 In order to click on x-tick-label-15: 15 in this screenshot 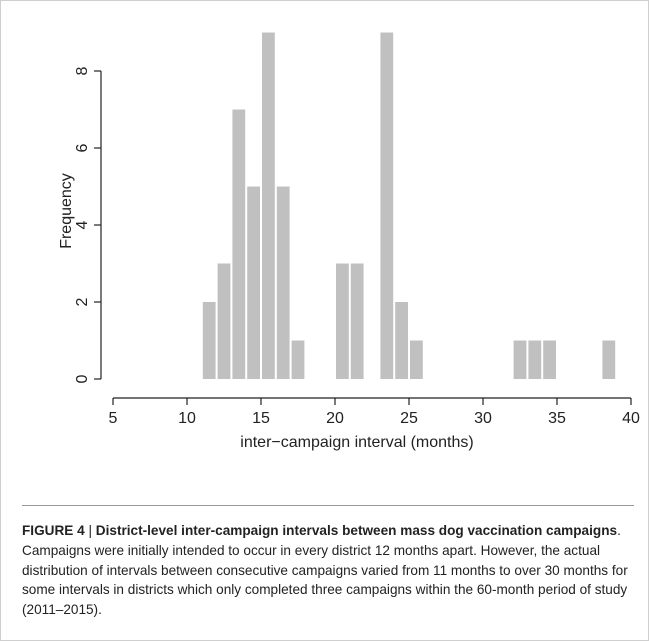, I will do `click(261, 418)`.